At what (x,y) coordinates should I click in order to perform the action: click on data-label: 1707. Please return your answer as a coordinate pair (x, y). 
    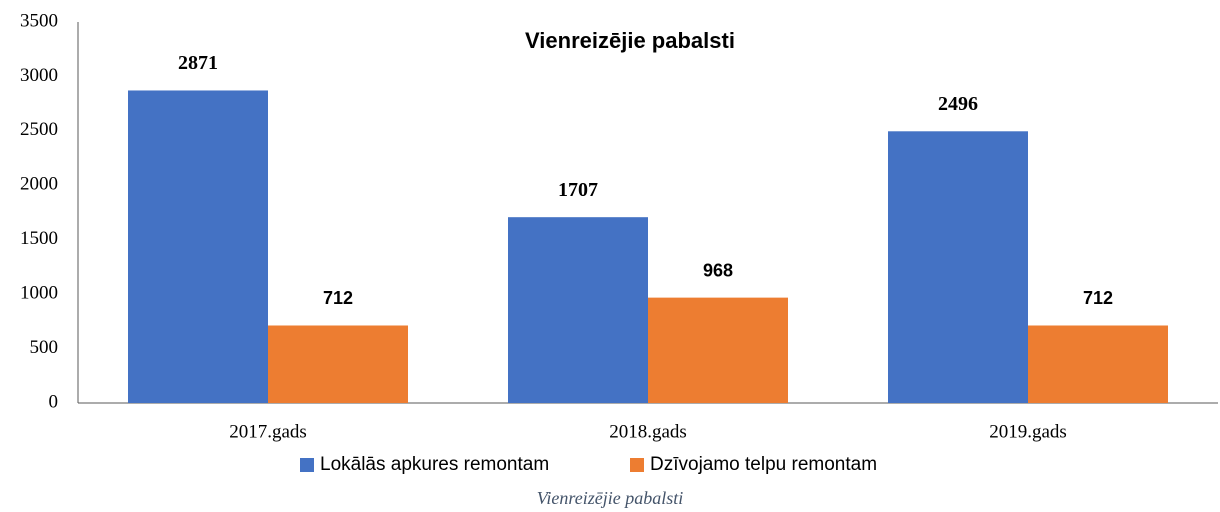
    Looking at the image, I should click on (578, 190).